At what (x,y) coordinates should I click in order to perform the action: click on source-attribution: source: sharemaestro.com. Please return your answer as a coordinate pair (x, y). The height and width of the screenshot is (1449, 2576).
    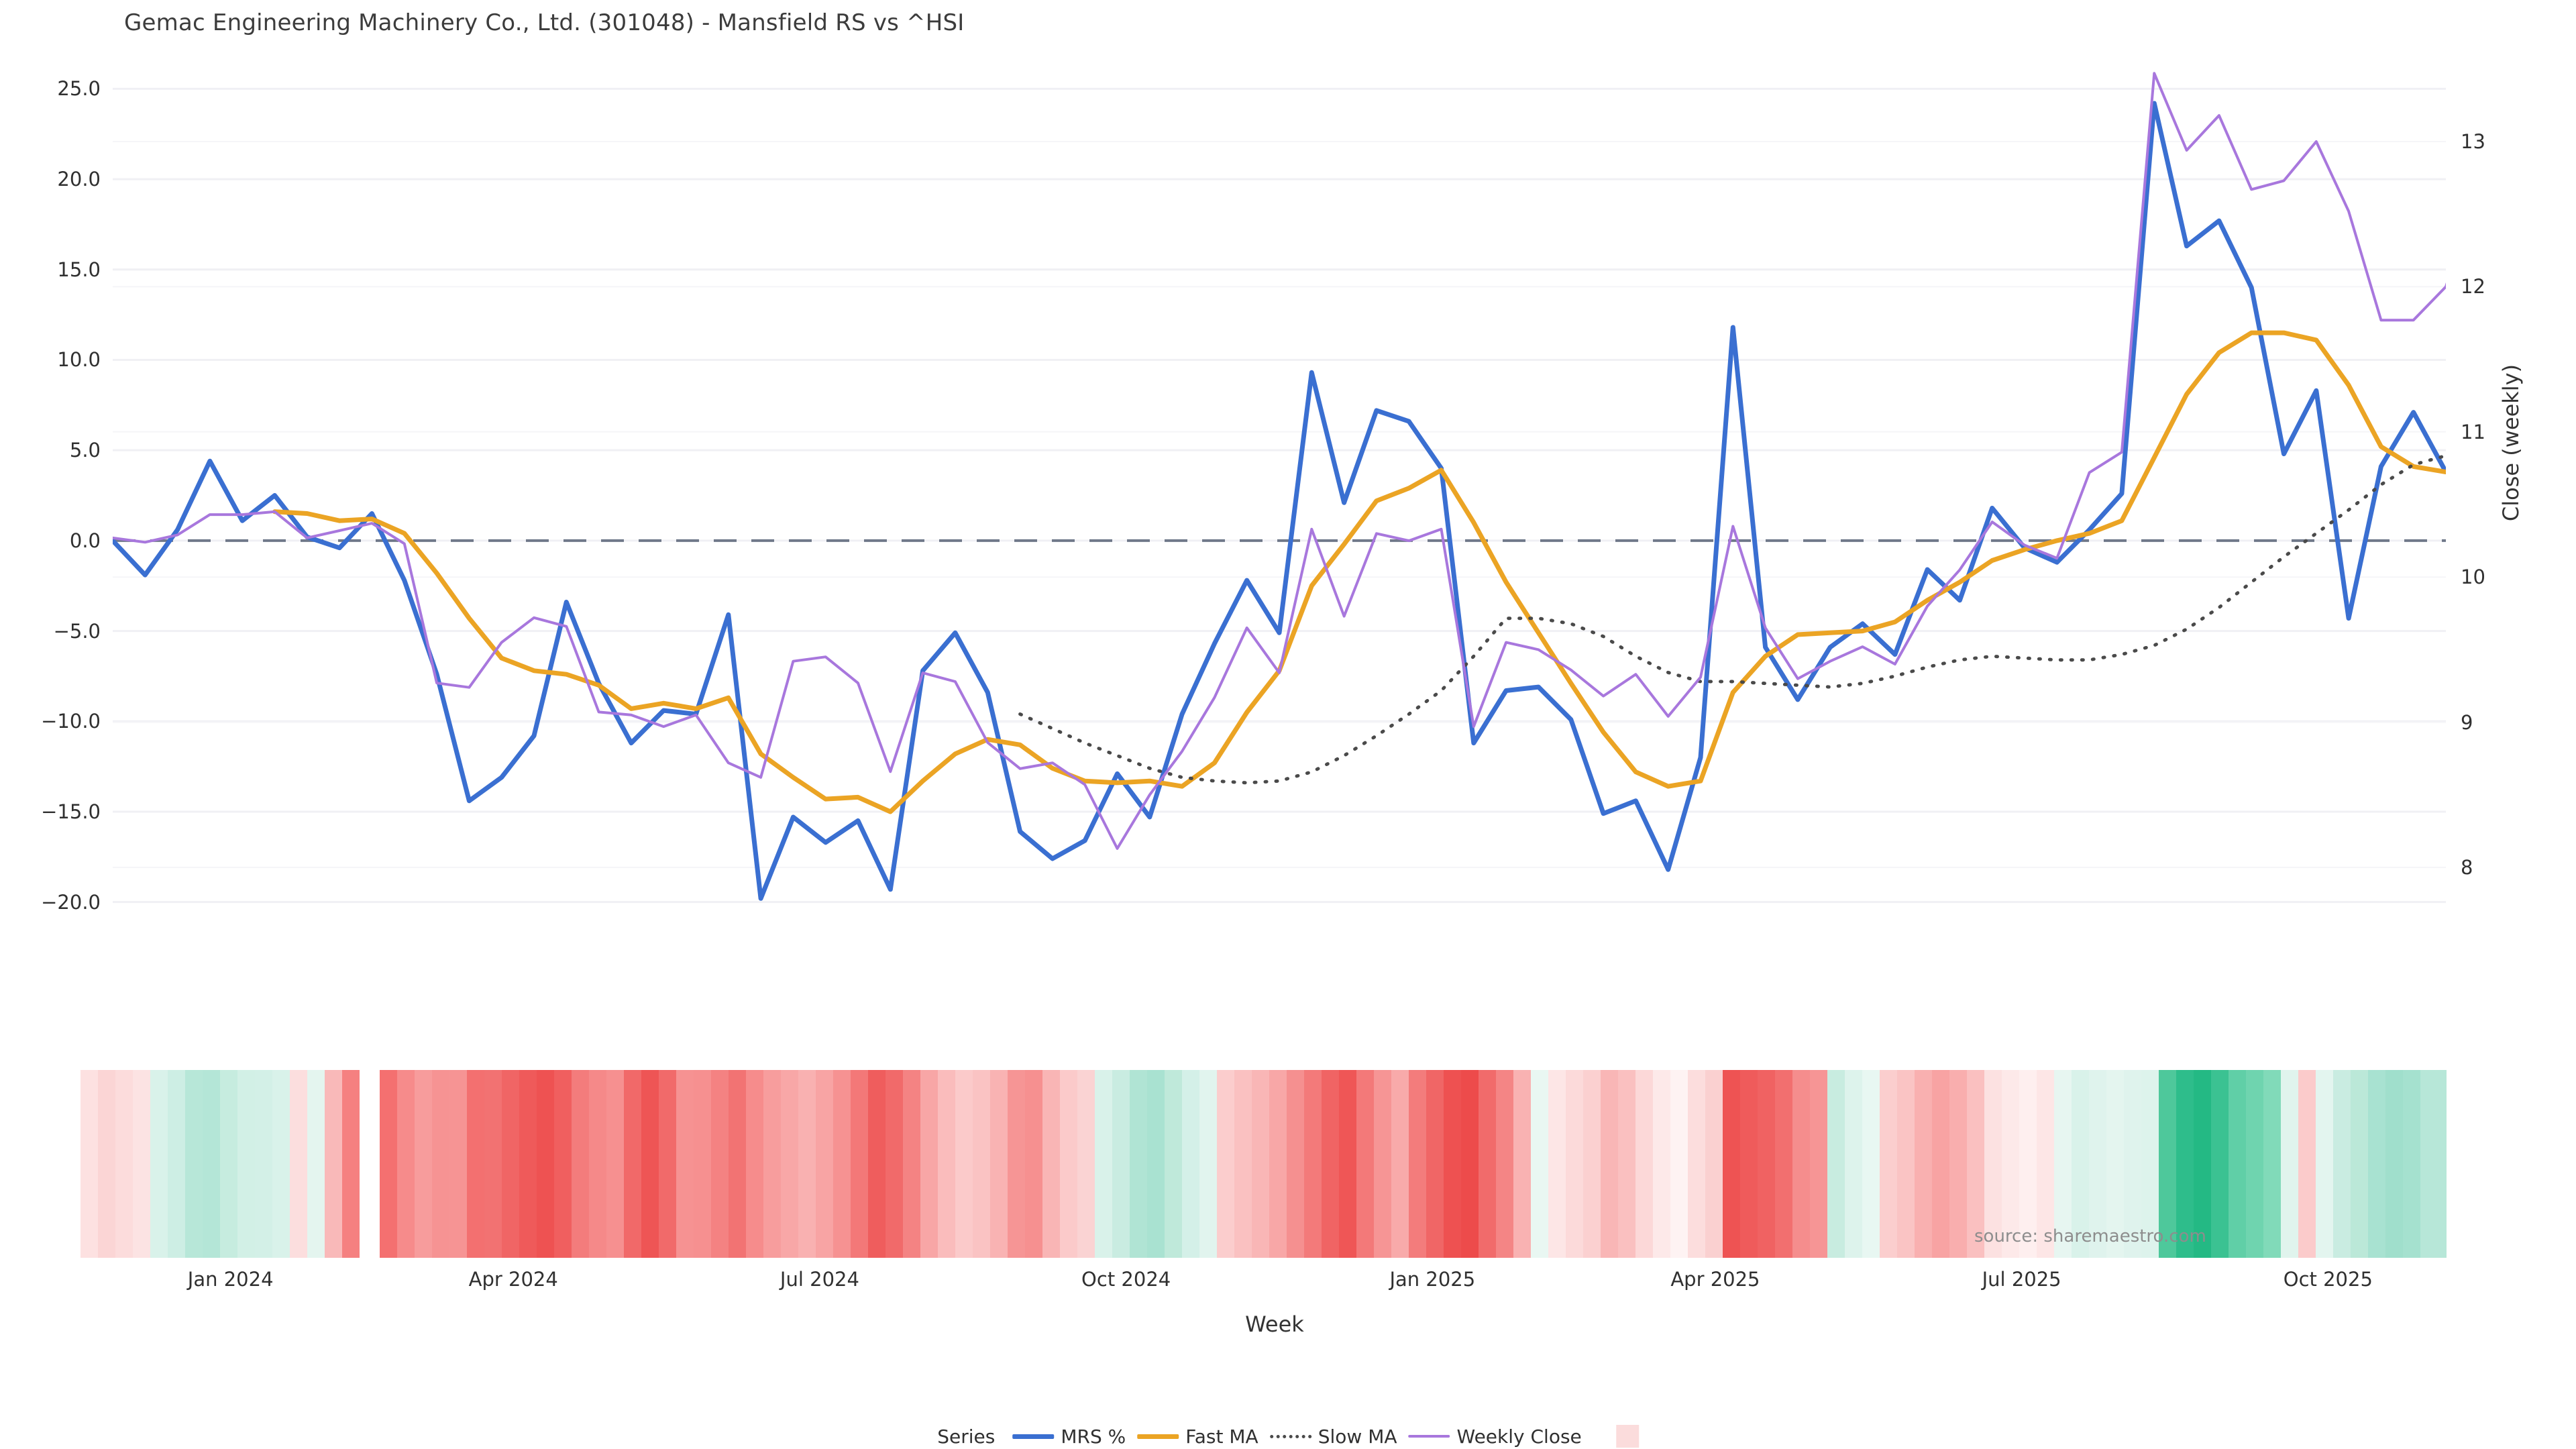
    Looking at the image, I should click on (2090, 1236).